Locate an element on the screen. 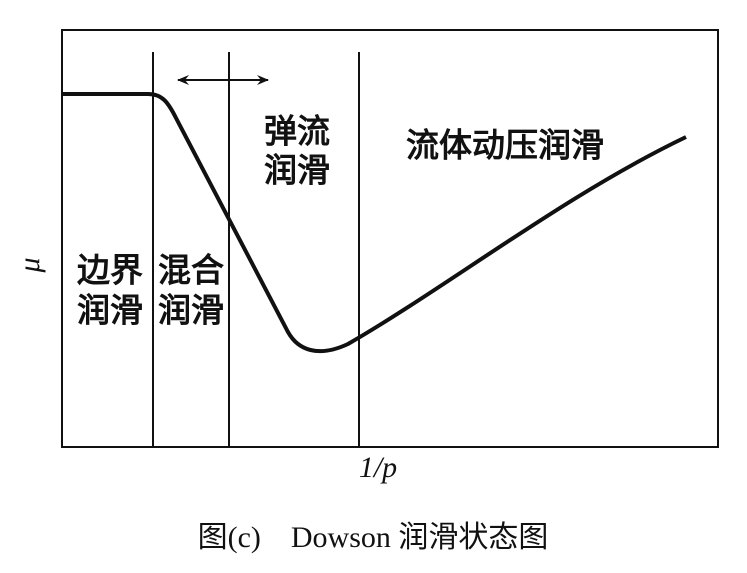 The width and height of the screenshot is (747, 573). x-axis-label: 1/p is located at coordinates (378, 467).